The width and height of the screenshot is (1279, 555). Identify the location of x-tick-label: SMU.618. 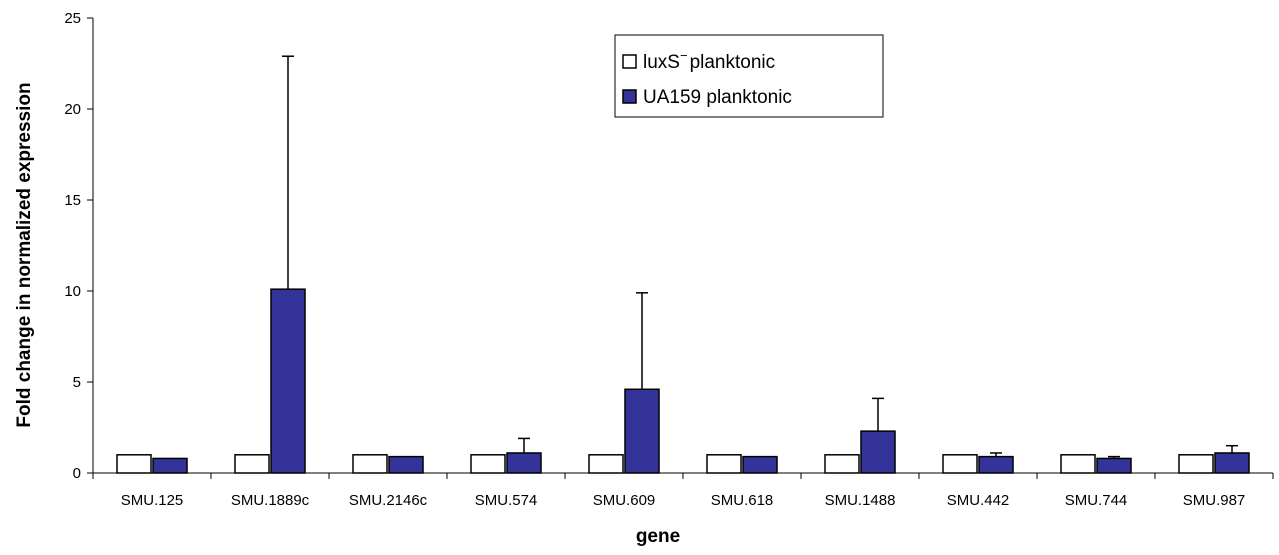
(742, 500).